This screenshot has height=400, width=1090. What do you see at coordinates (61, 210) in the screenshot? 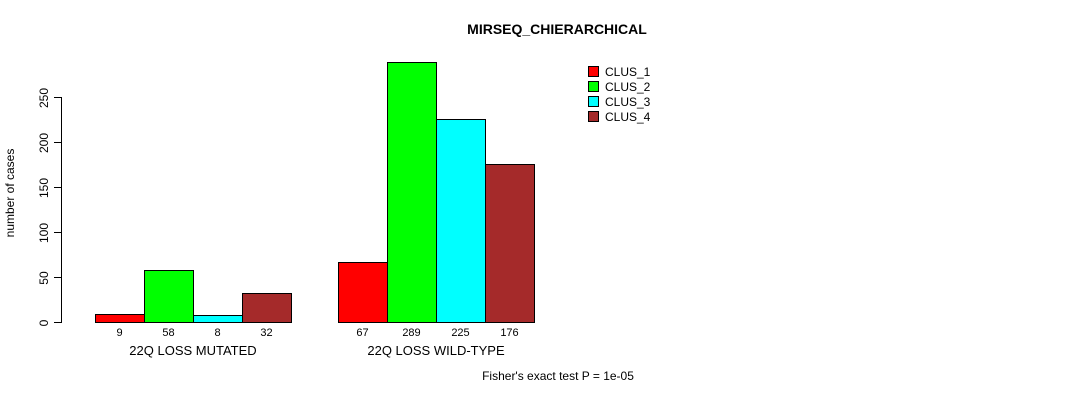
I see `y-axis` at bounding box center [61, 210].